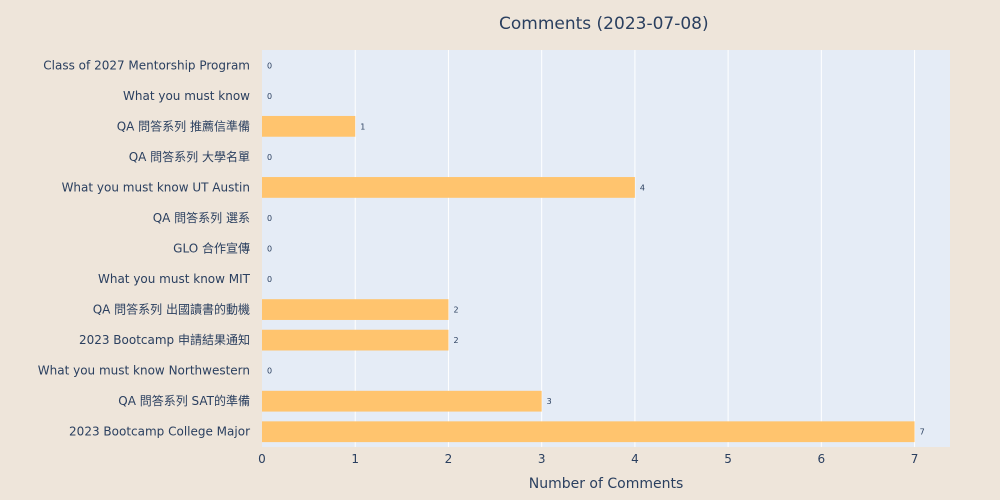 Image resolution: width=1000 pixels, height=500 pixels. I want to click on category-label: QA 問答系列 推薦信準備, so click(183, 125).